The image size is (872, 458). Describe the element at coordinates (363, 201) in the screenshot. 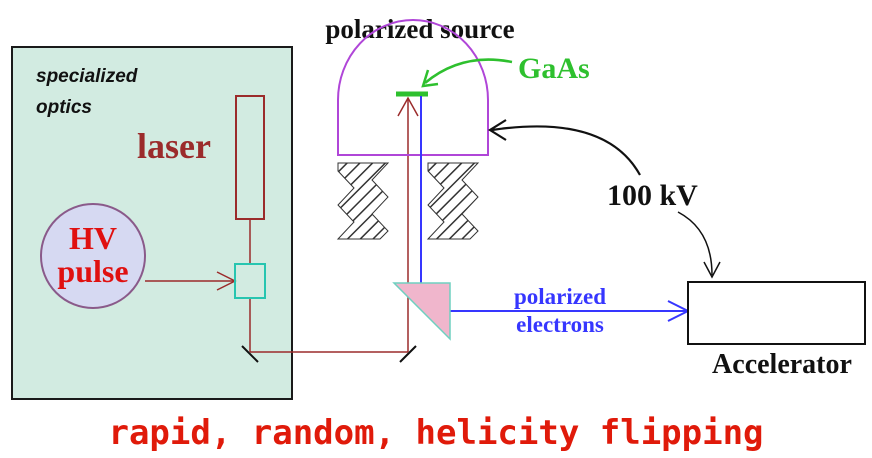

I see `insulator-left` at that location.